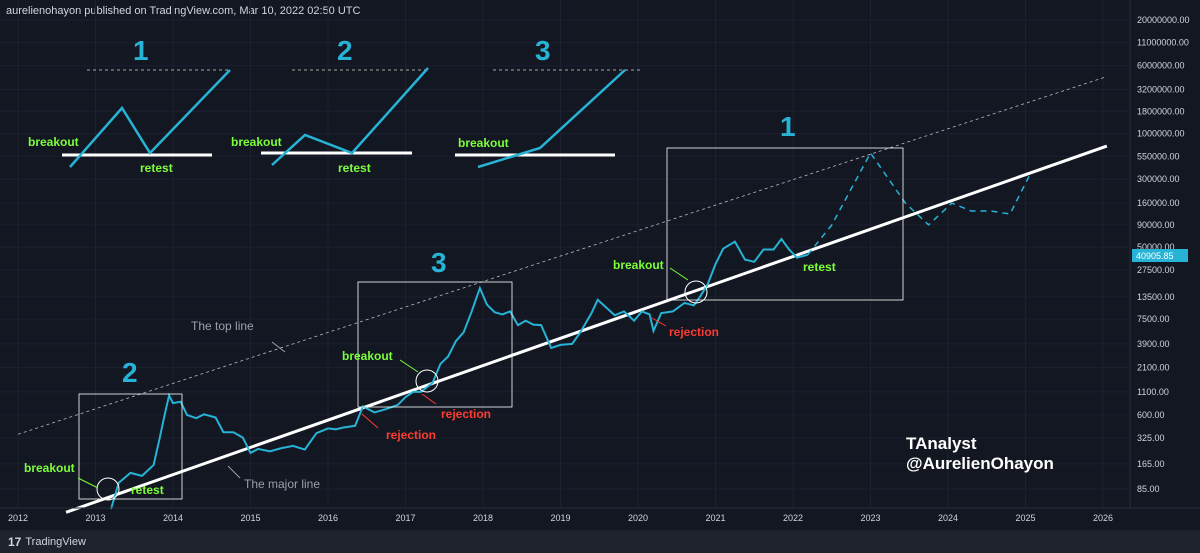 The width and height of the screenshot is (1200, 553). What do you see at coordinates (147, 490) in the screenshot?
I see `box2-retest: retest` at bounding box center [147, 490].